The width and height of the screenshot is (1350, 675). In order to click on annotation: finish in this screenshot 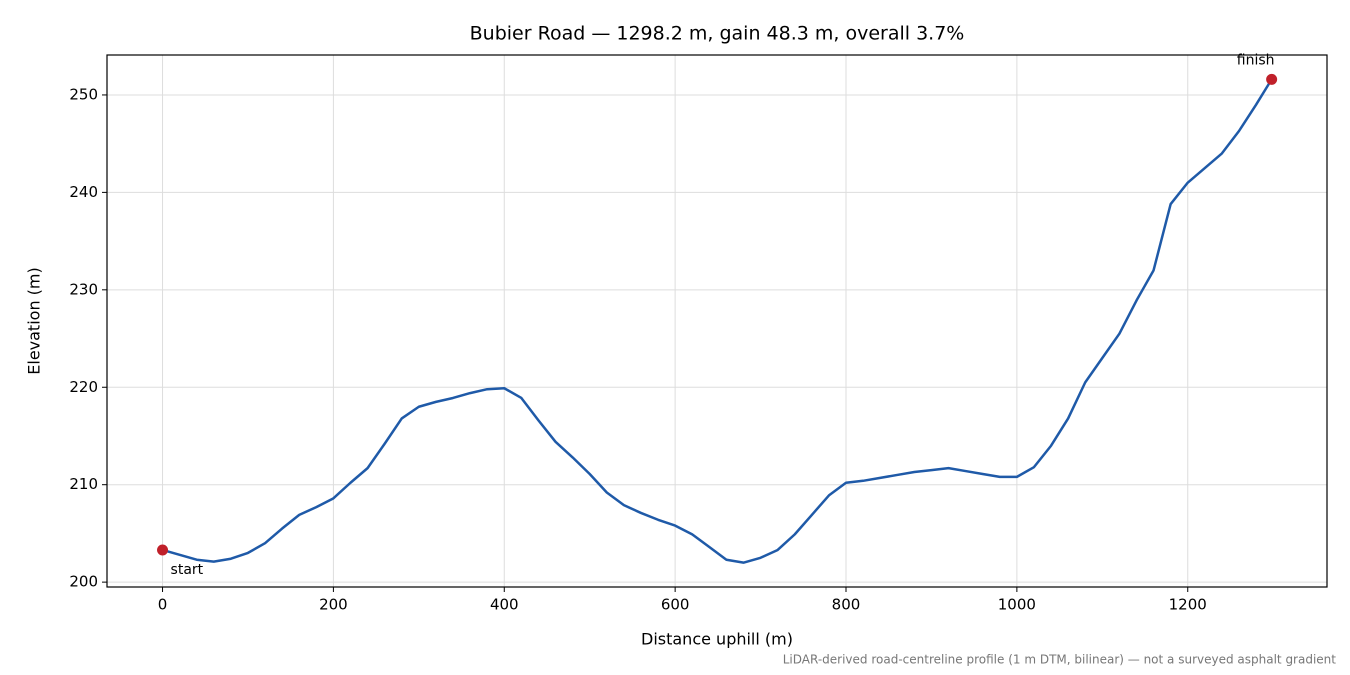, I will do `click(1256, 60)`.